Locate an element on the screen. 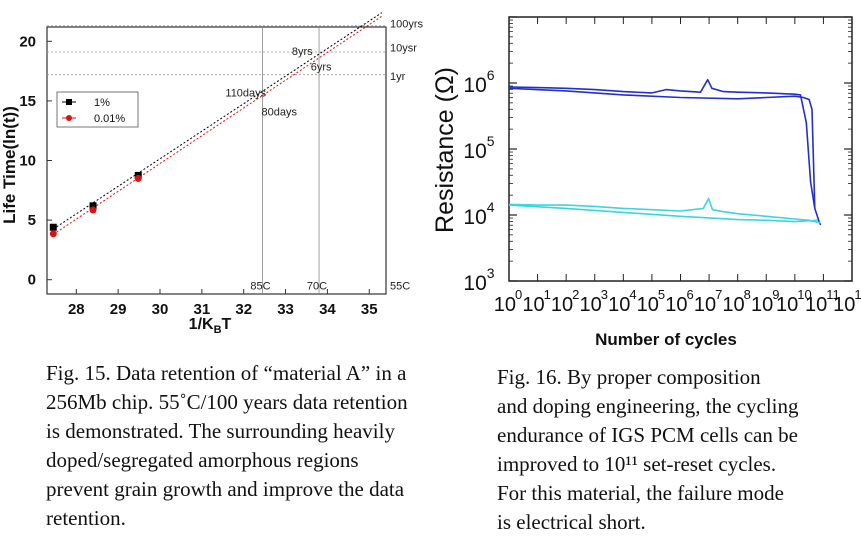 The image size is (861, 538). caption-line: and doping engineering, the cycling is located at coordinates (648, 406).